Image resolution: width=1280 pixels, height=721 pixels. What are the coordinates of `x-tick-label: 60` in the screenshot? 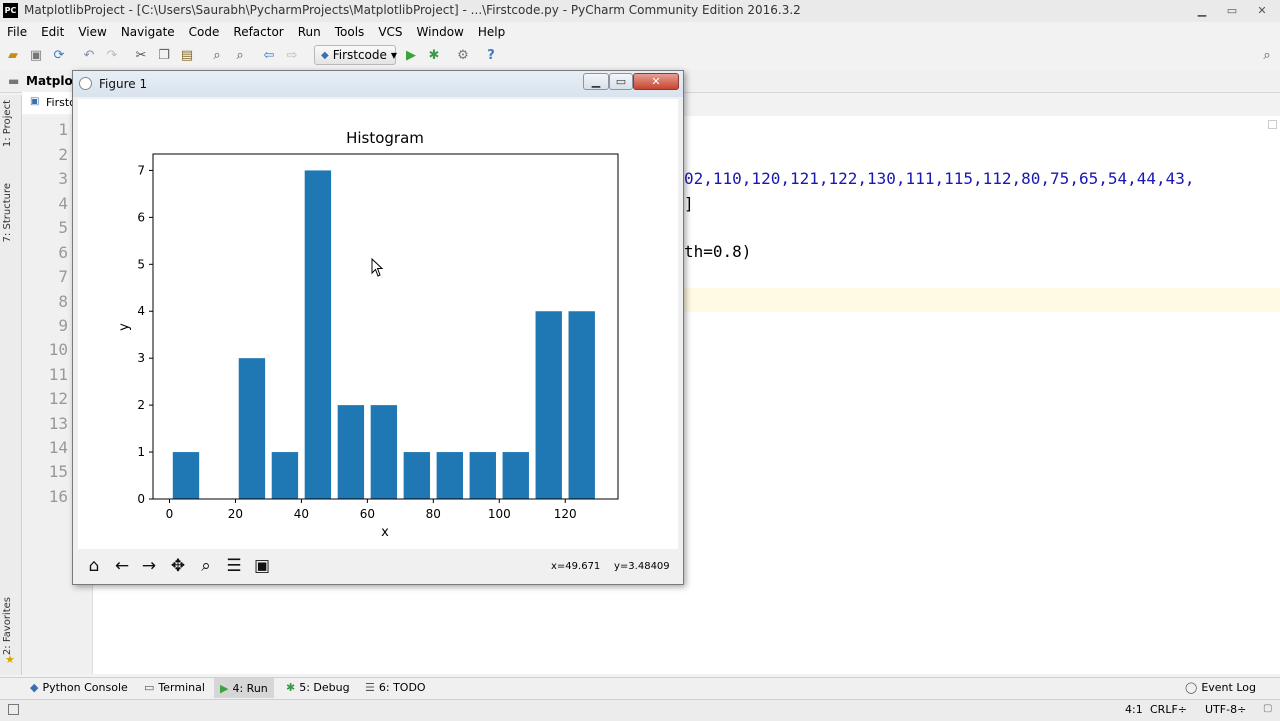 It's located at (367, 514).